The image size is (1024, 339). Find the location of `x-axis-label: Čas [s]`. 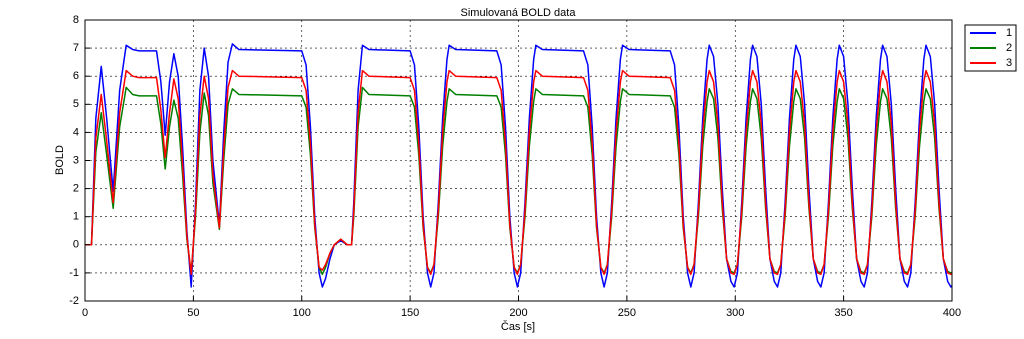

x-axis-label: Čas [s] is located at coordinates (518, 326).